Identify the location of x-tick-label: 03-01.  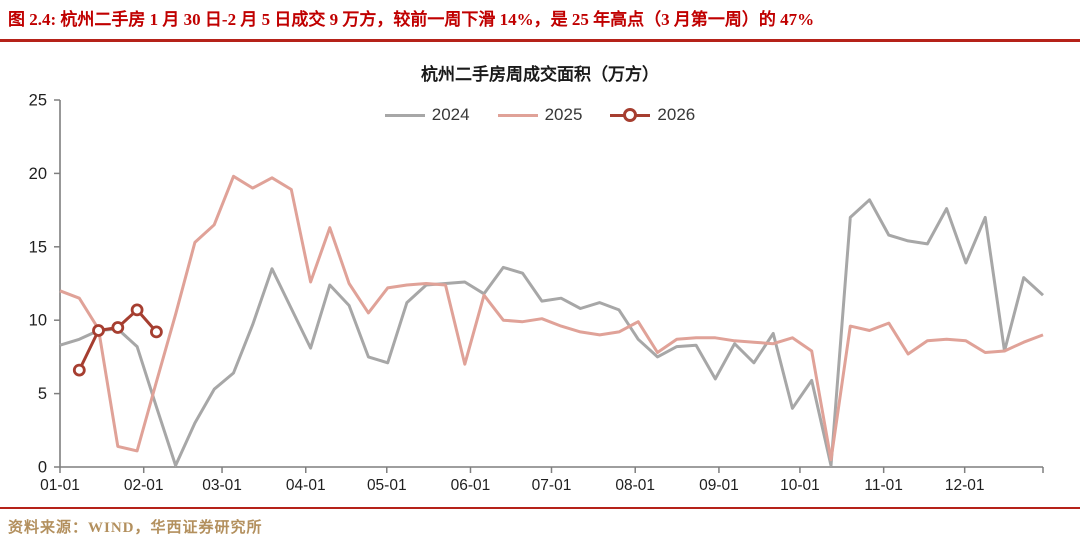
(222, 485).